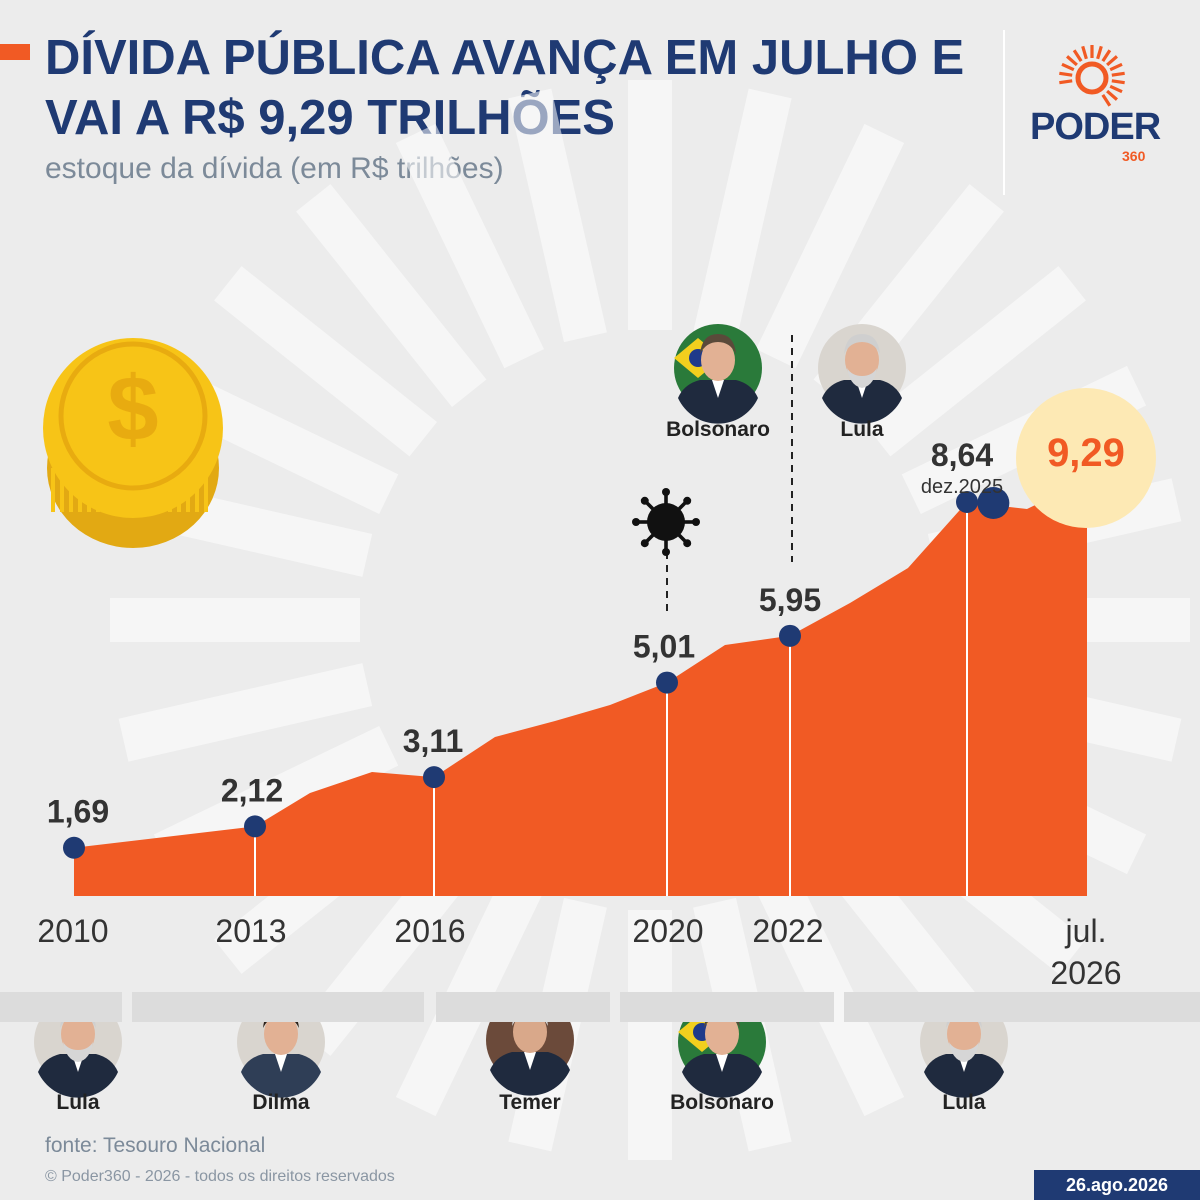 The height and width of the screenshot is (1200, 1200). I want to click on x-tick-label: 2016, so click(429, 931).